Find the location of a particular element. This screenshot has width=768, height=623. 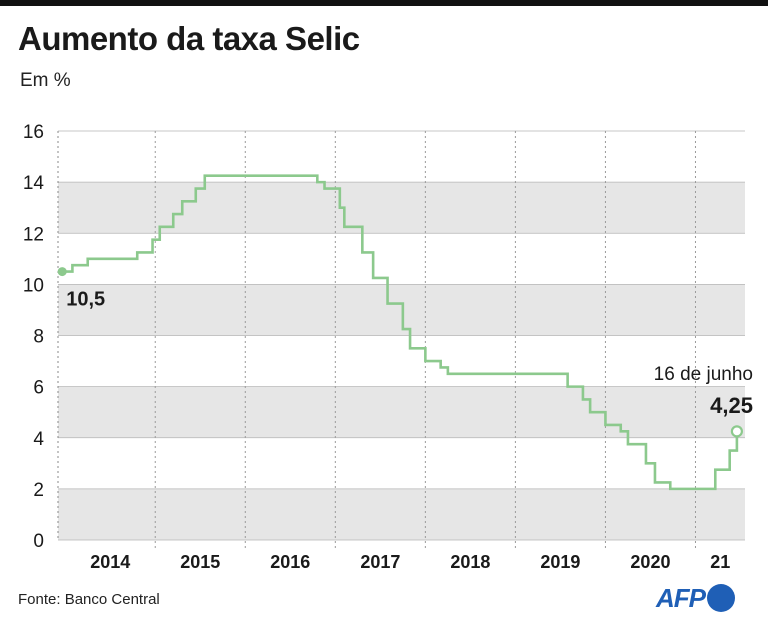

top-rule is located at coordinates (384, 3).